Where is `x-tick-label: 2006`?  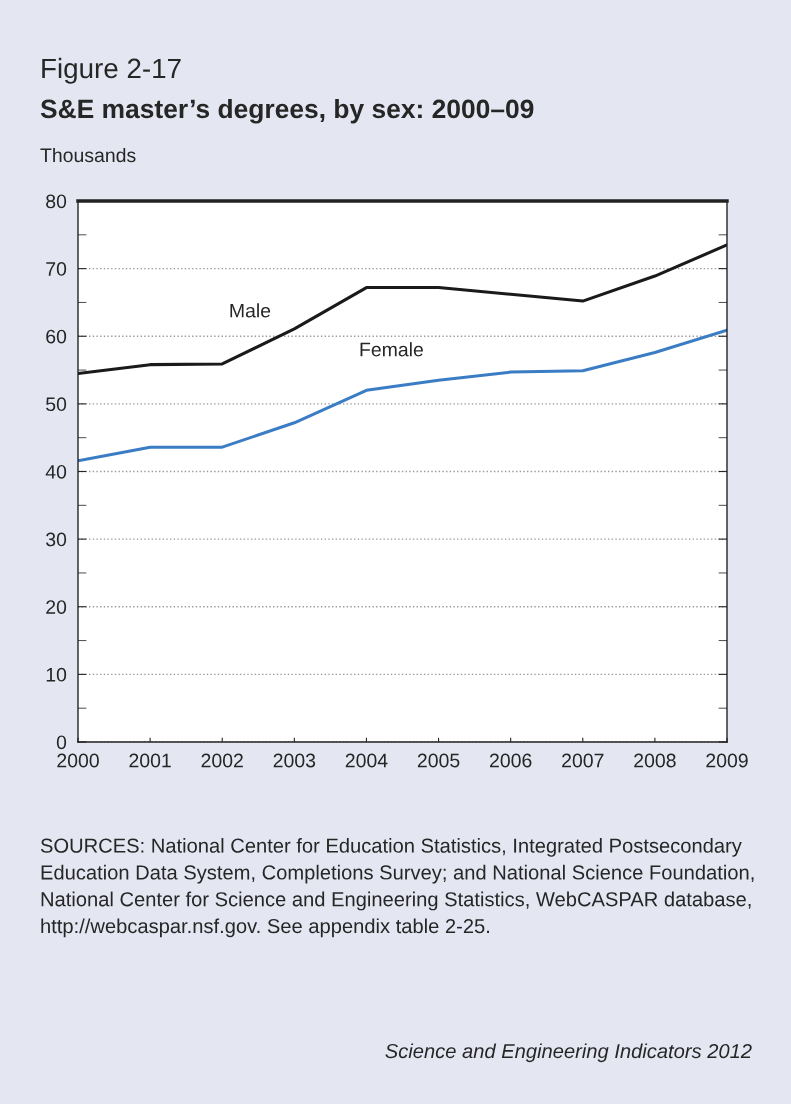 x-tick-label: 2006 is located at coordinates (511, 760).